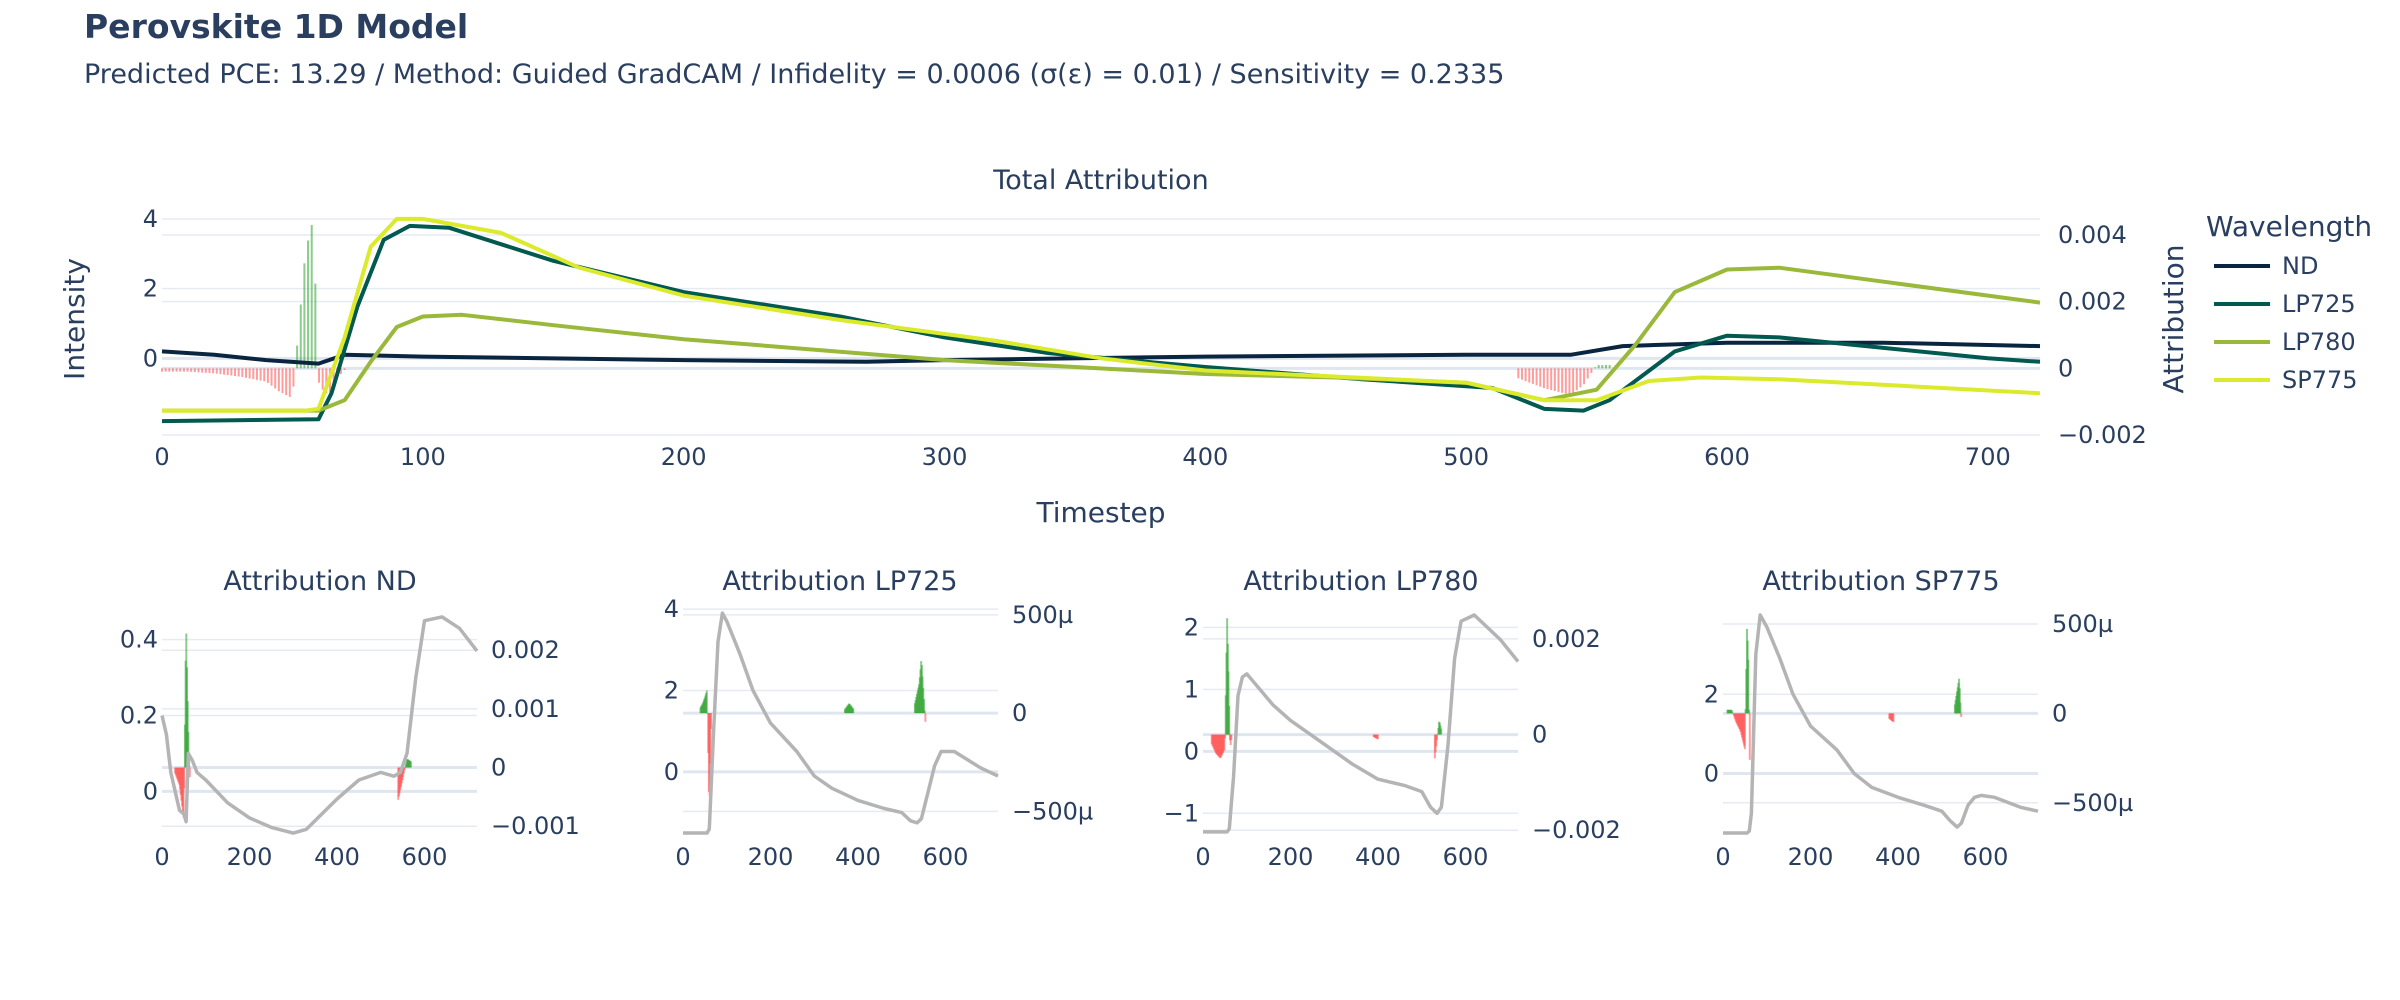 Image resolution: width=2400 pixels, height=1000 pixels. What do you see at coordinates (1360, 581) in the screenshot?
I see `panel-title: Attribution LP780` at bounding box center [1360, 581].